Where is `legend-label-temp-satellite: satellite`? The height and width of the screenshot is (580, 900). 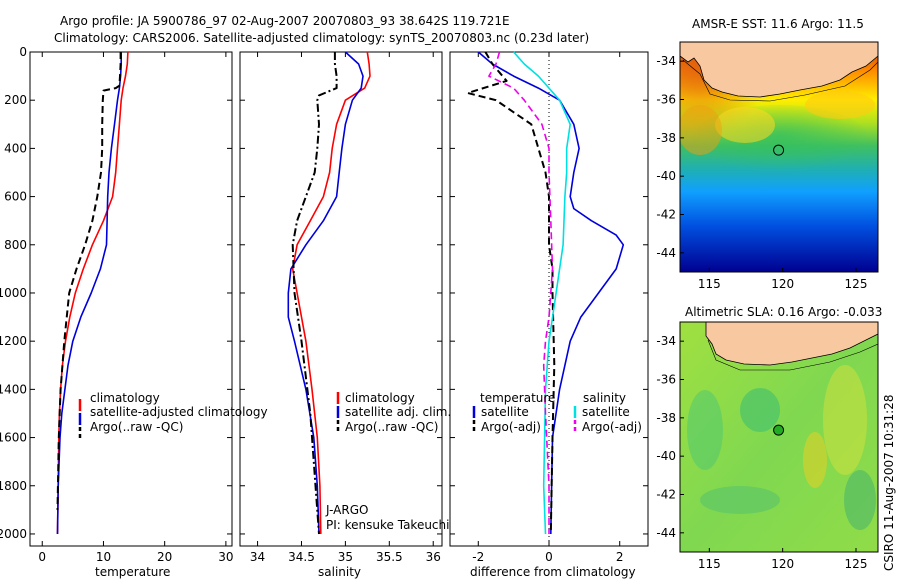 legend-label-temp-satellite: satellite is located at coordinates (505, 412).